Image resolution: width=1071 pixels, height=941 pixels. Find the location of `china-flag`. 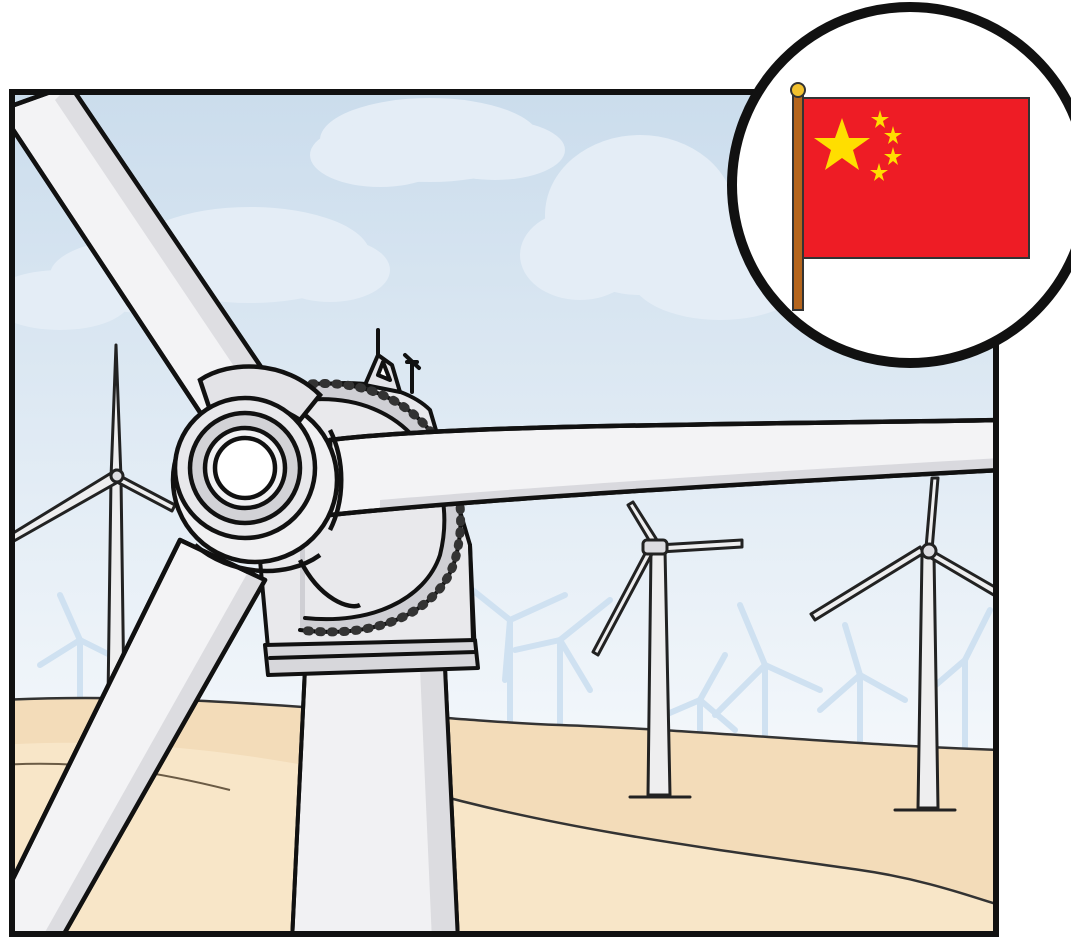

china-flag is located at coordinates (916, 178).